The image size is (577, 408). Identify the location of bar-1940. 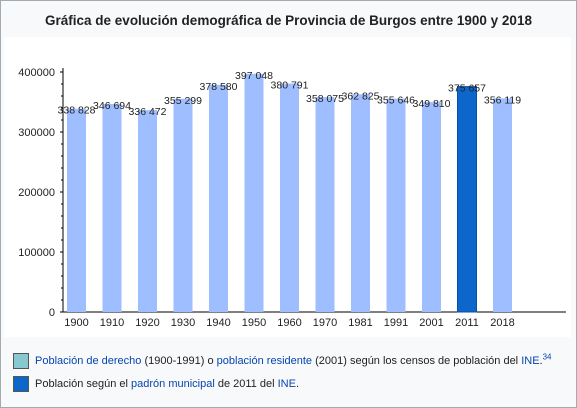
(218, 198).